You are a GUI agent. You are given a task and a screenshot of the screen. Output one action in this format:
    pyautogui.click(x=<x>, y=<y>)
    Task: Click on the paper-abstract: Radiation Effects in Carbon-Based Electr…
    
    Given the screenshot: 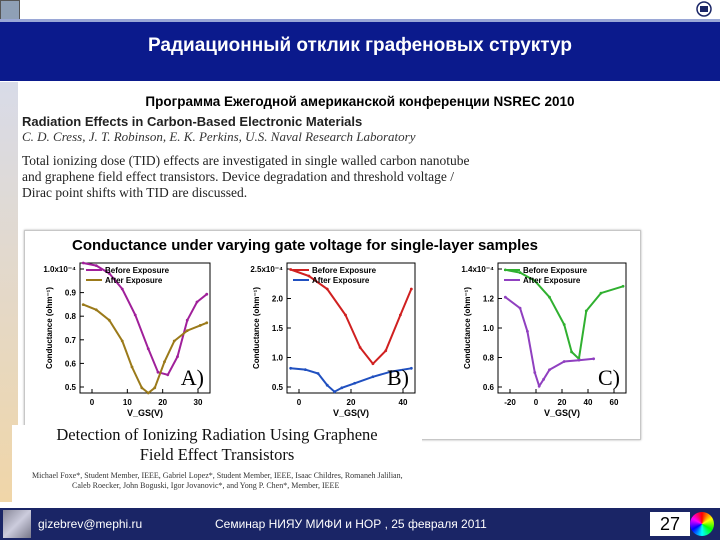 What is the action you would take?
    pyautogui.click(x=257, y=157)
    